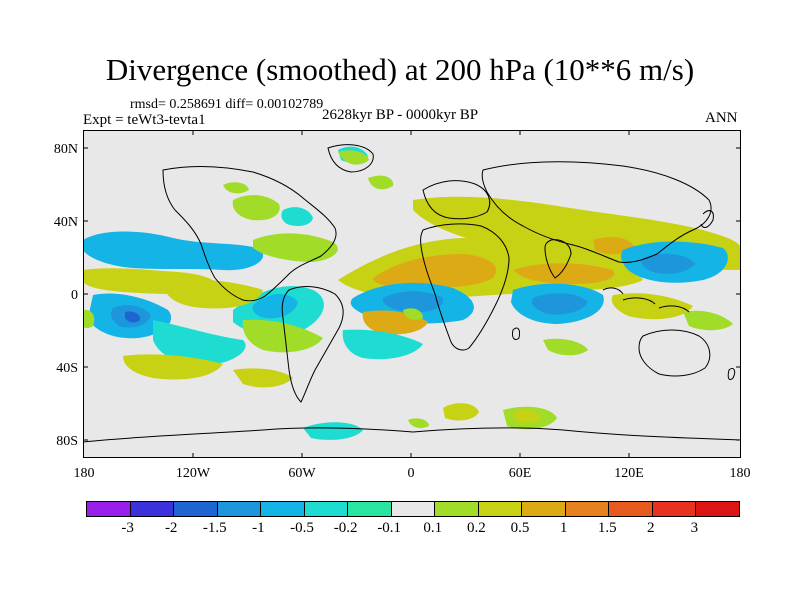 Image resolution: width=800 pixels, height=600 pixels. I want to click on coastline-japan, so click(707, 219).